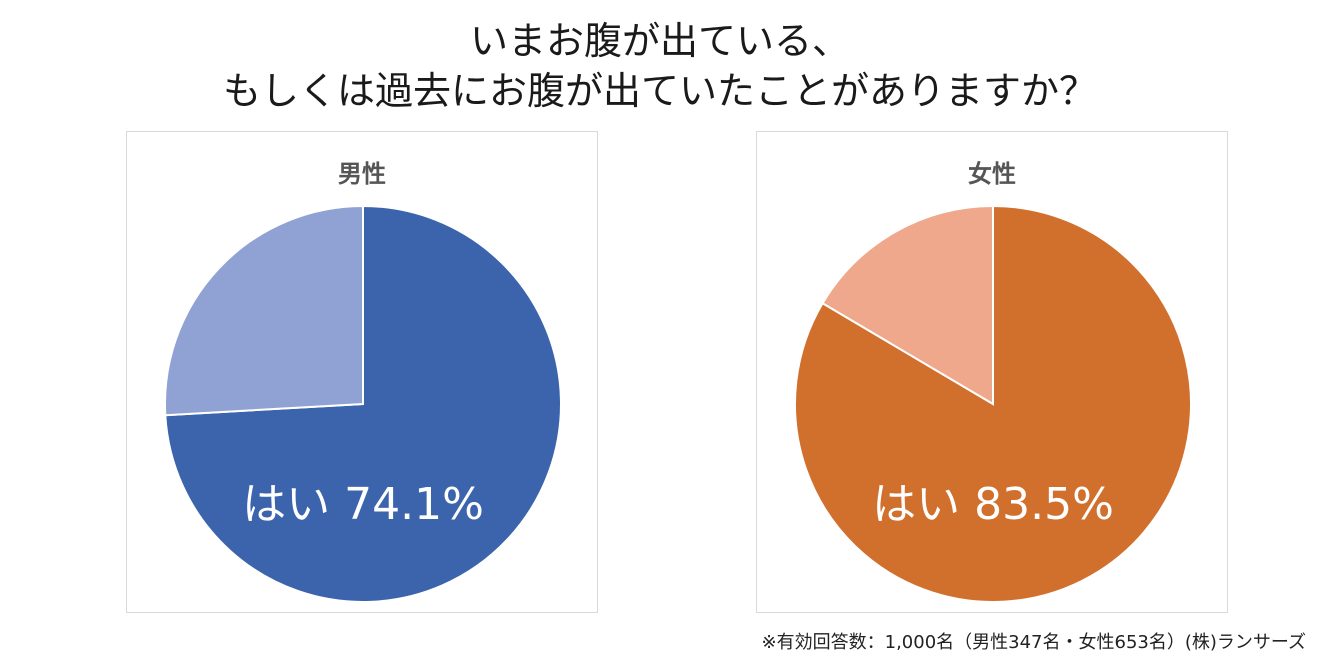 This screenshot has height=660, width=1320. Describe the element at coordinates (659, 91) in the screenshot. I see `chart-title-line2: もしくは過去にお腹が出ていたことがありますか？` at that location.